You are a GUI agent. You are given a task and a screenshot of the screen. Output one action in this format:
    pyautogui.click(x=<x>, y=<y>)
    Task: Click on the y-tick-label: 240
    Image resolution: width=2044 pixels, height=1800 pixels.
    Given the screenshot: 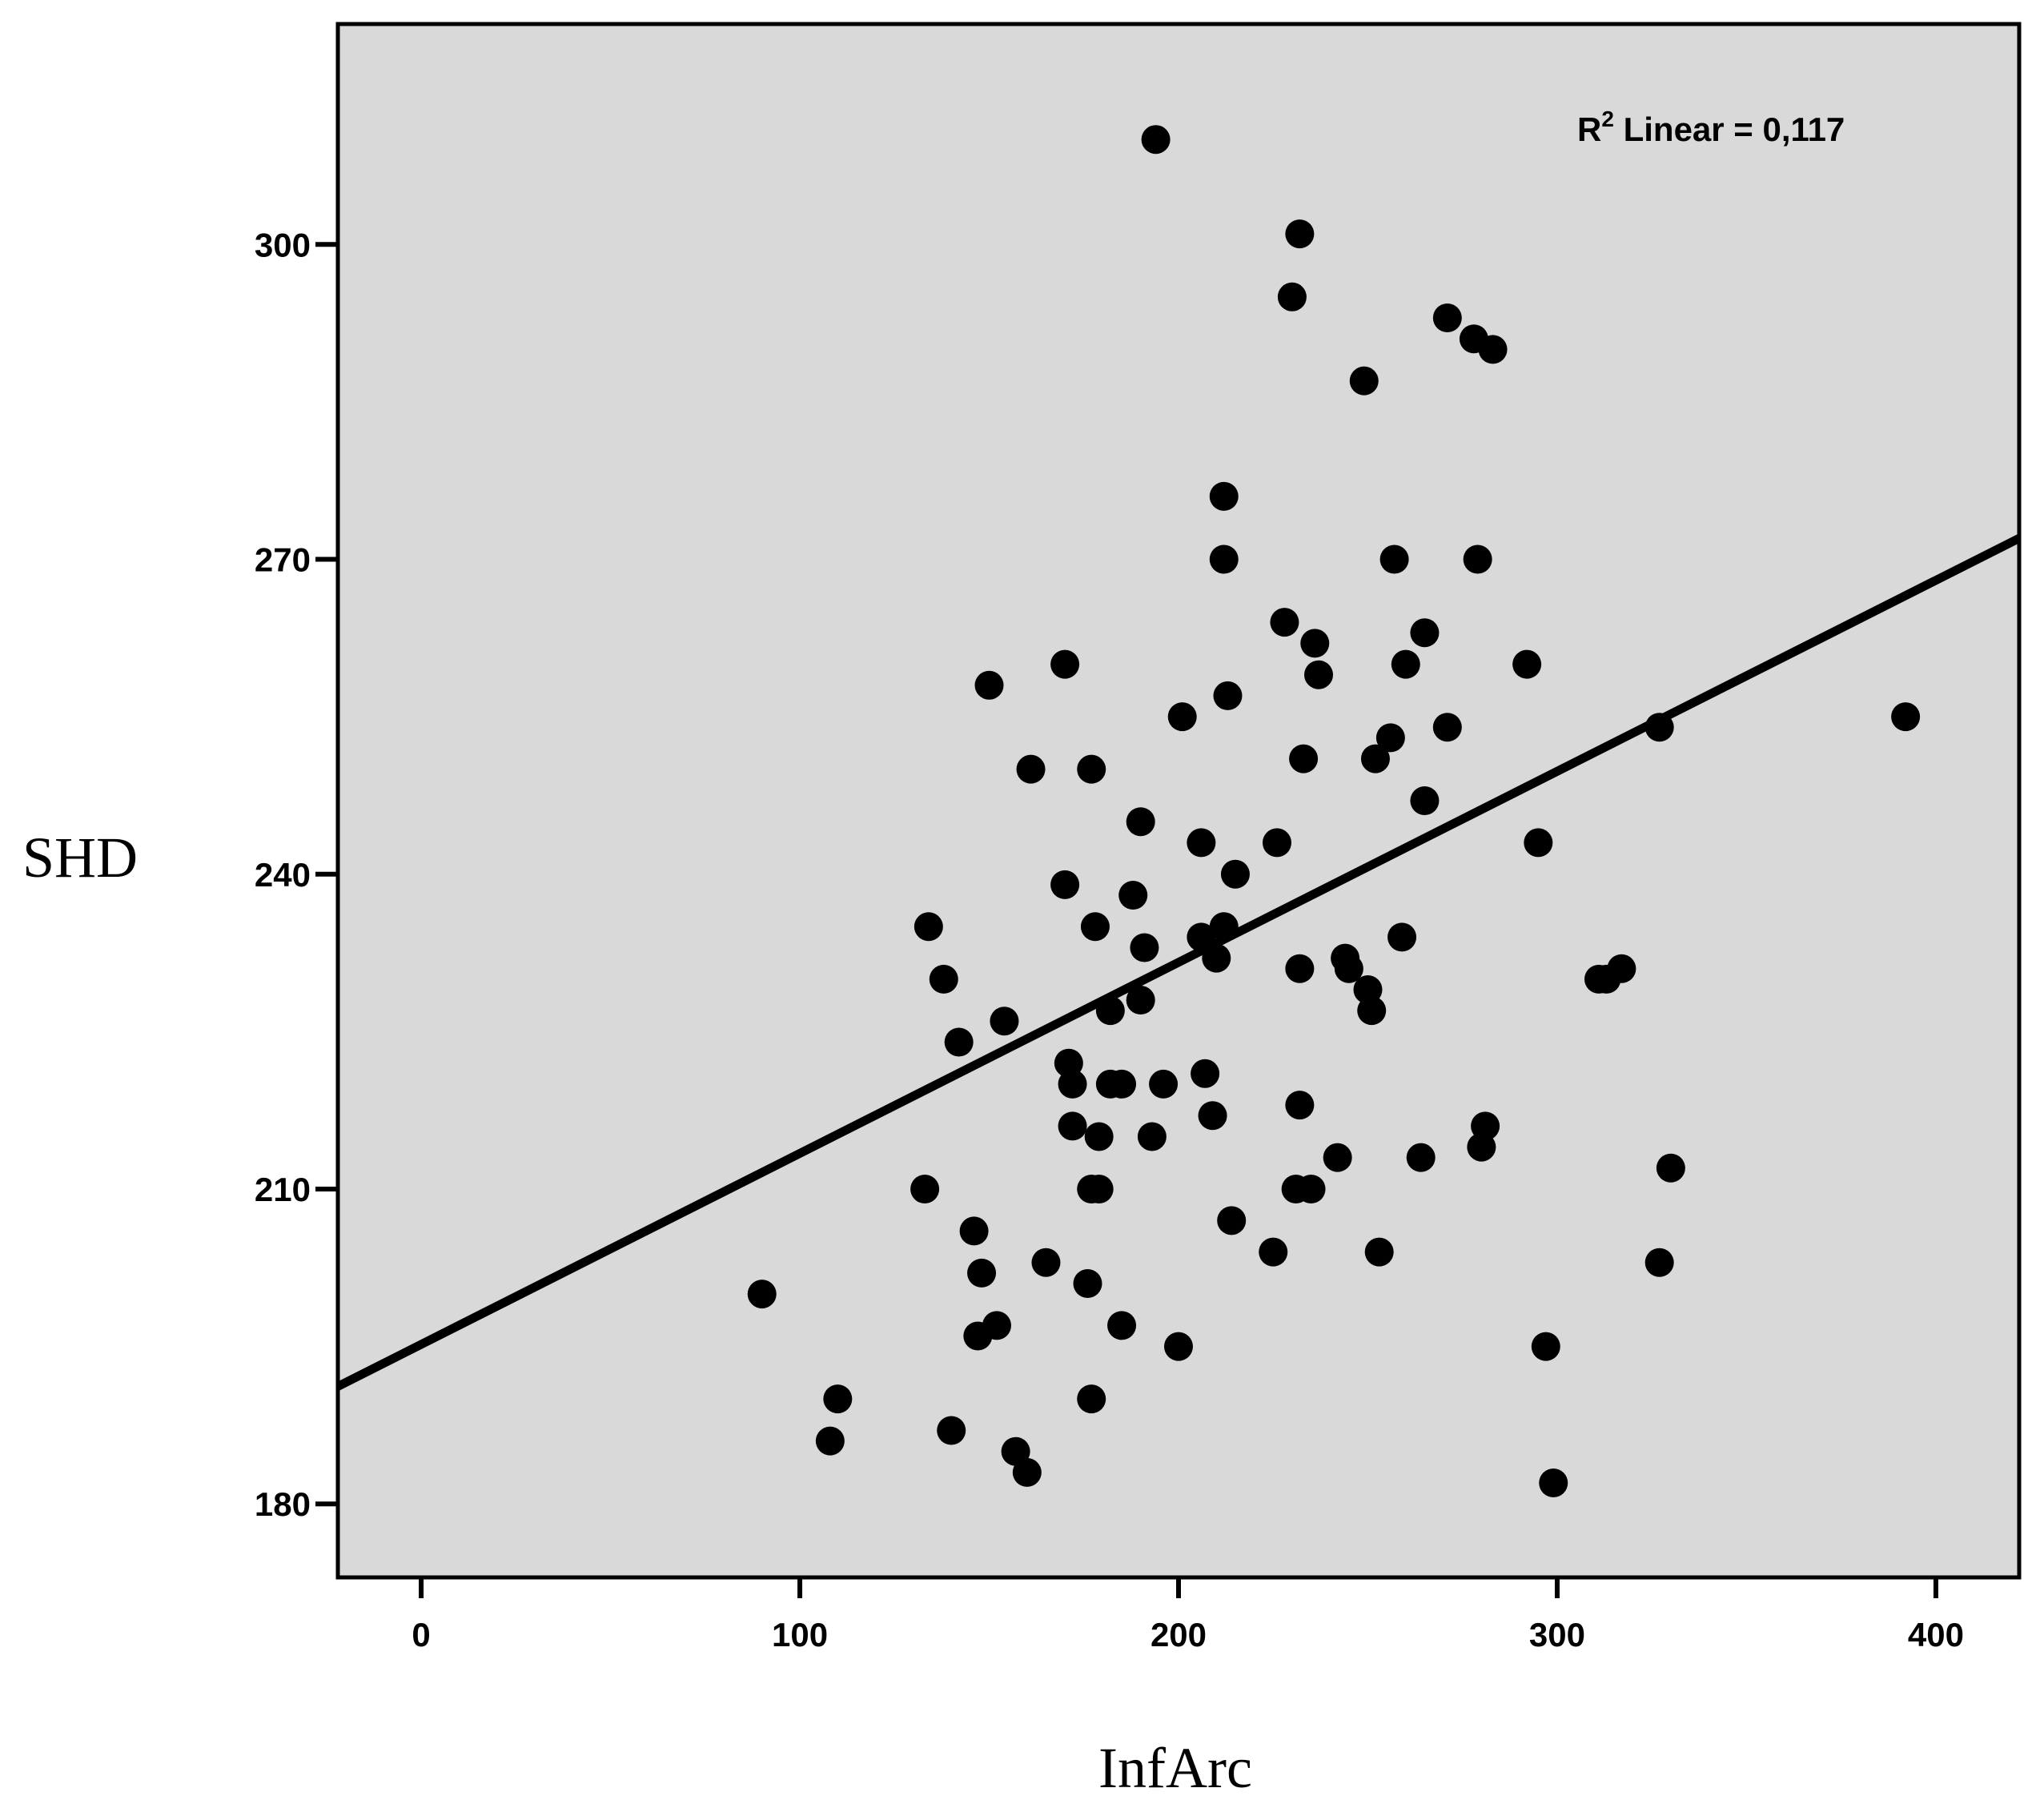 What is the action you would take?
    pyautogui.click(x=283, y=875)
    